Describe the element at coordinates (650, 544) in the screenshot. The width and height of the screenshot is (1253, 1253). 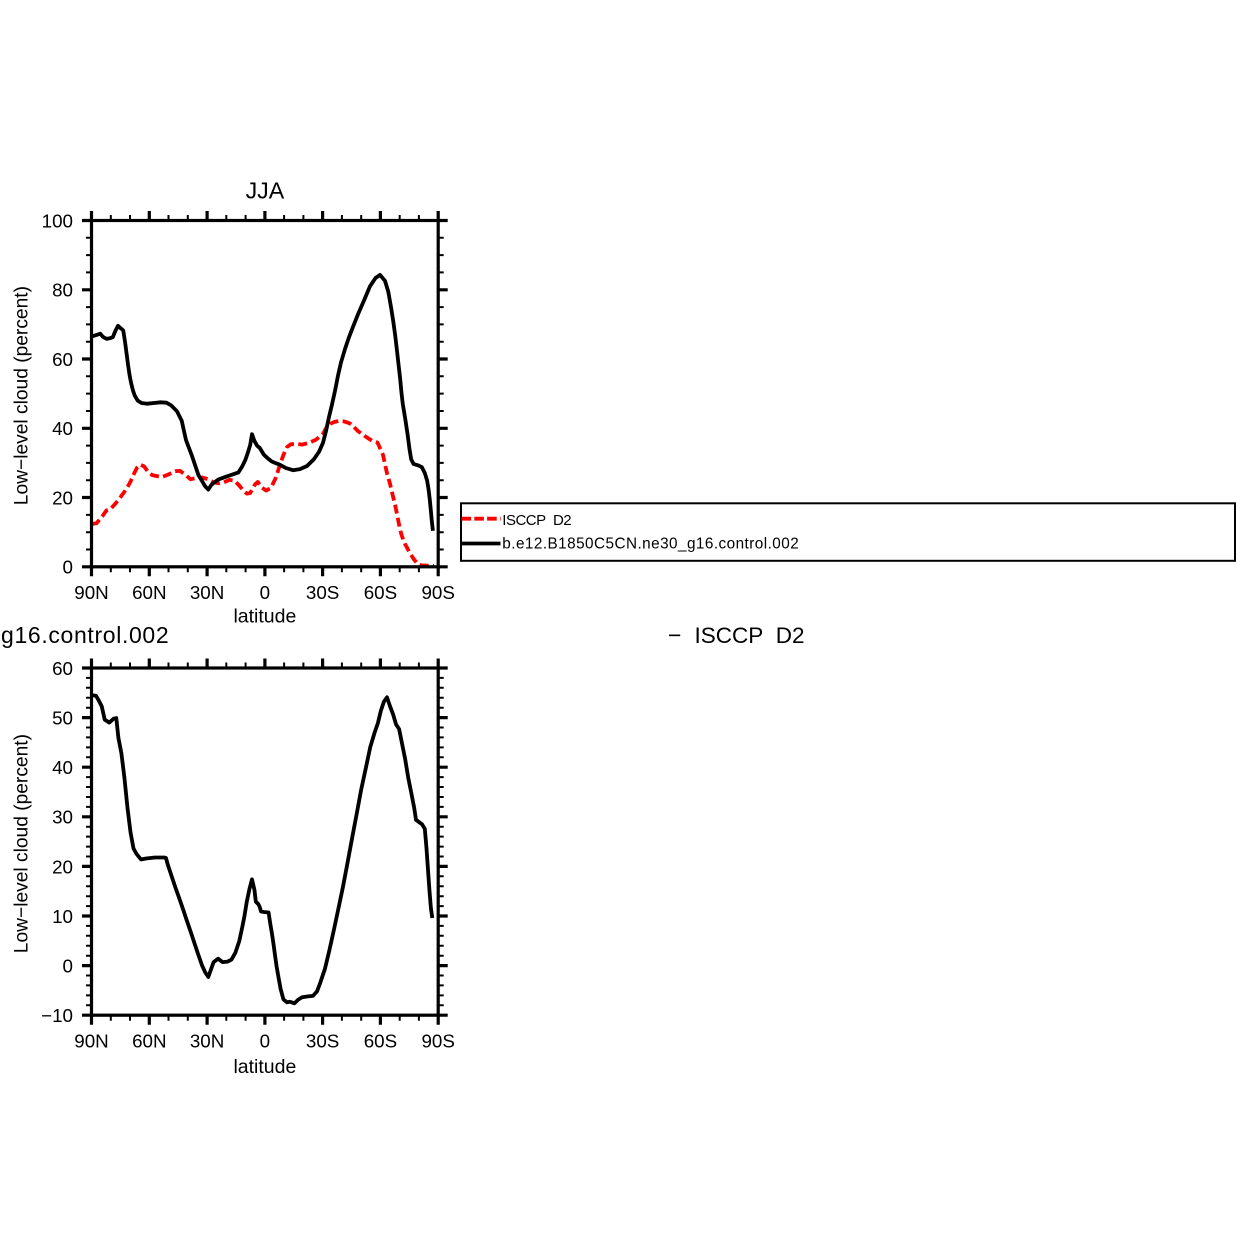
I see `svg-text:b.e12.B1850C5CN.ne30_g16.contr: b.e12.B1850C5CN.ne30_g16.control.002` at that location.